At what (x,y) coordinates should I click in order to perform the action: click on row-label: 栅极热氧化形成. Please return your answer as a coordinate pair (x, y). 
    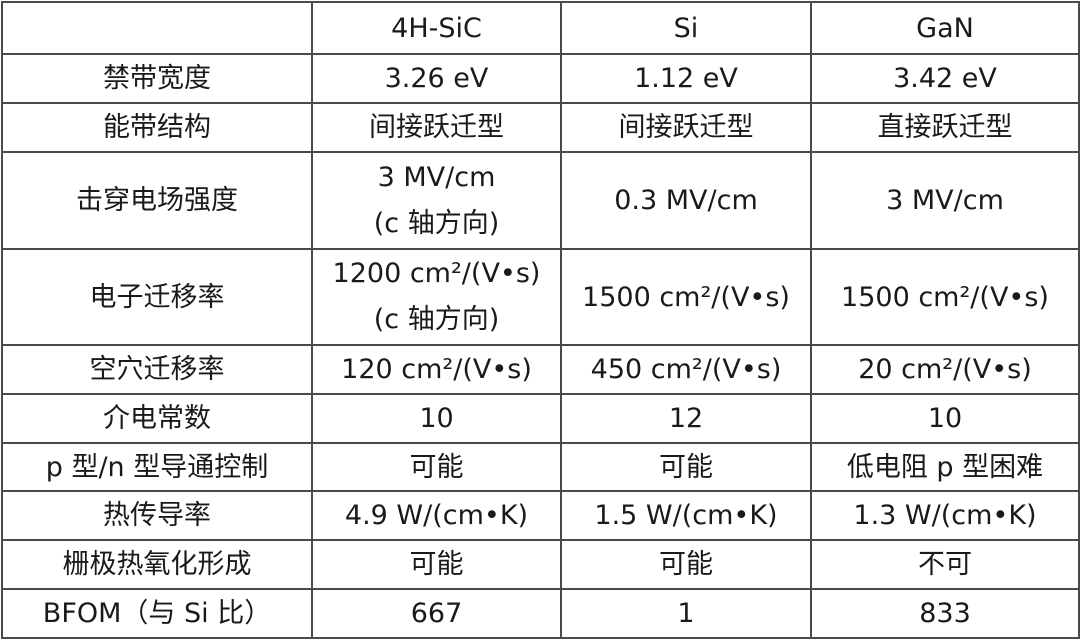
    Looking at the image, I should click on (157, 564).